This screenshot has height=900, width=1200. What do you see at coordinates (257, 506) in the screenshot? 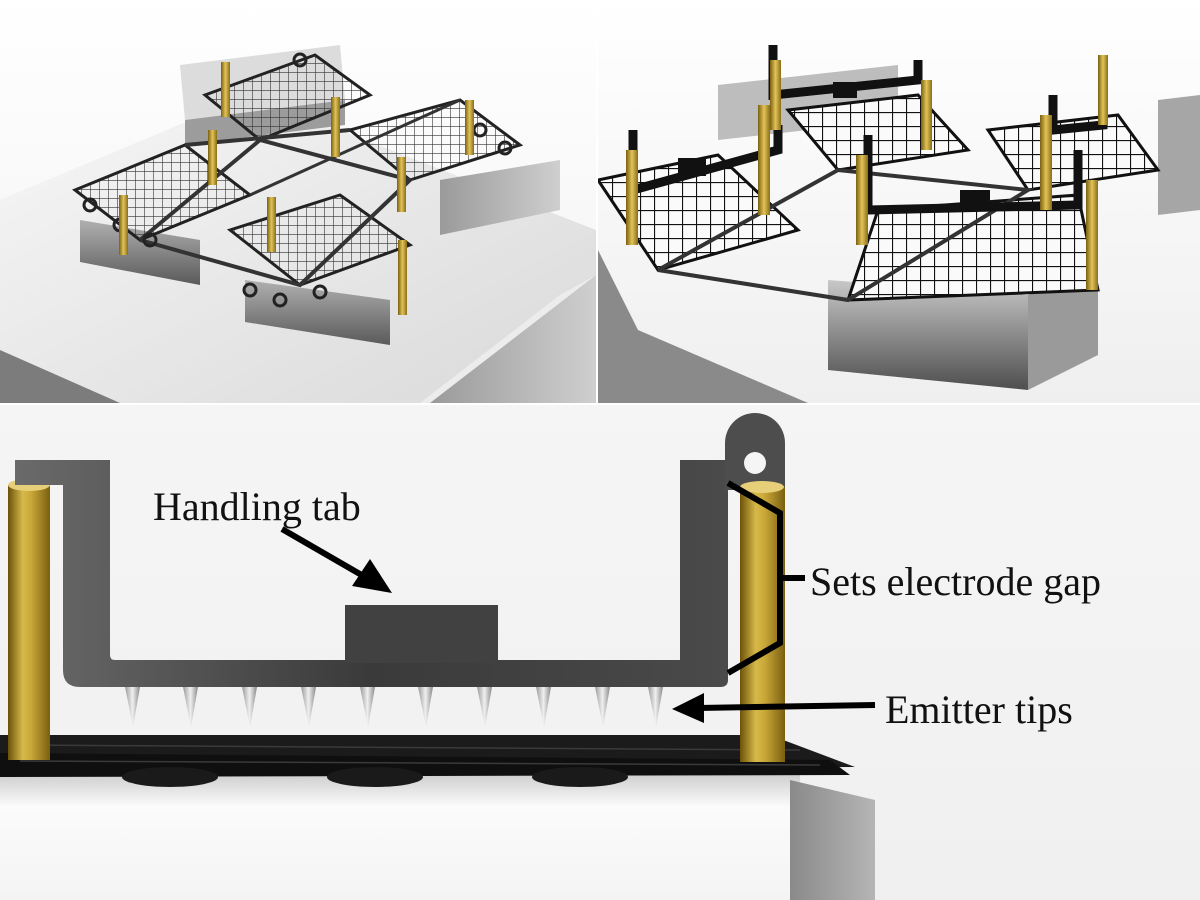
I see `handling-tab-label: Handling tab` at bounding box center [257, 506].